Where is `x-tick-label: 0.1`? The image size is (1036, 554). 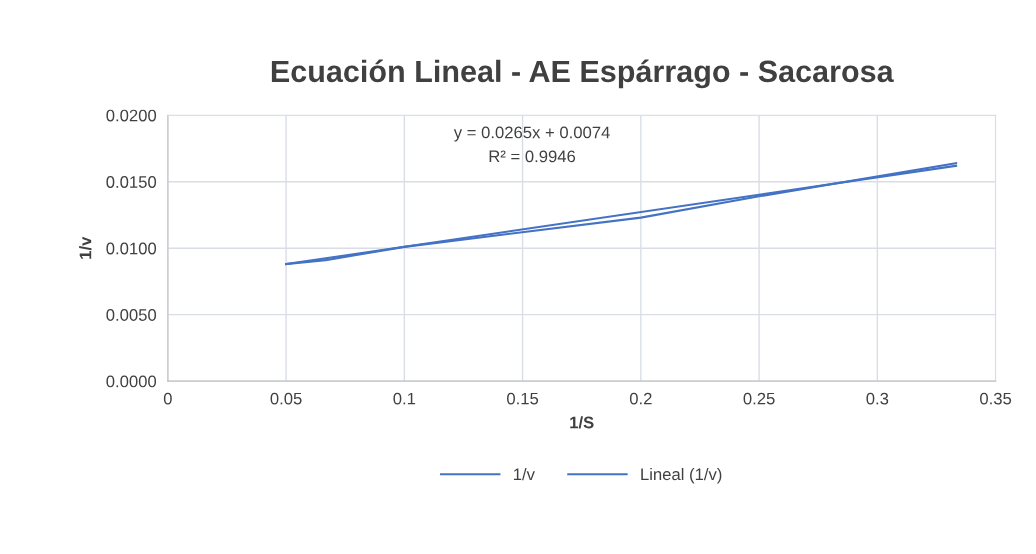
x-tick-label: 0.1 is located at coordinates (404, 398).